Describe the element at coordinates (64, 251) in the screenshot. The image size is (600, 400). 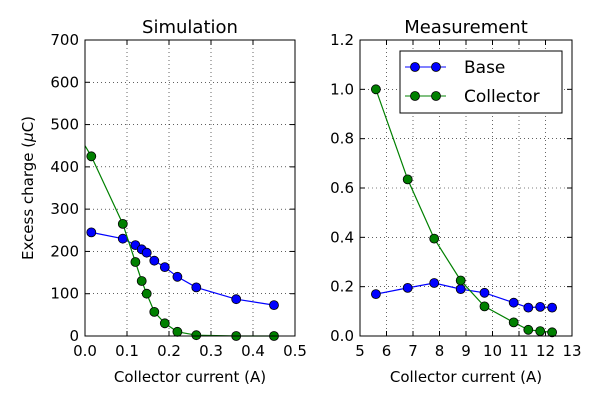
I see `simulation-y-tick-label: 200` at that location.